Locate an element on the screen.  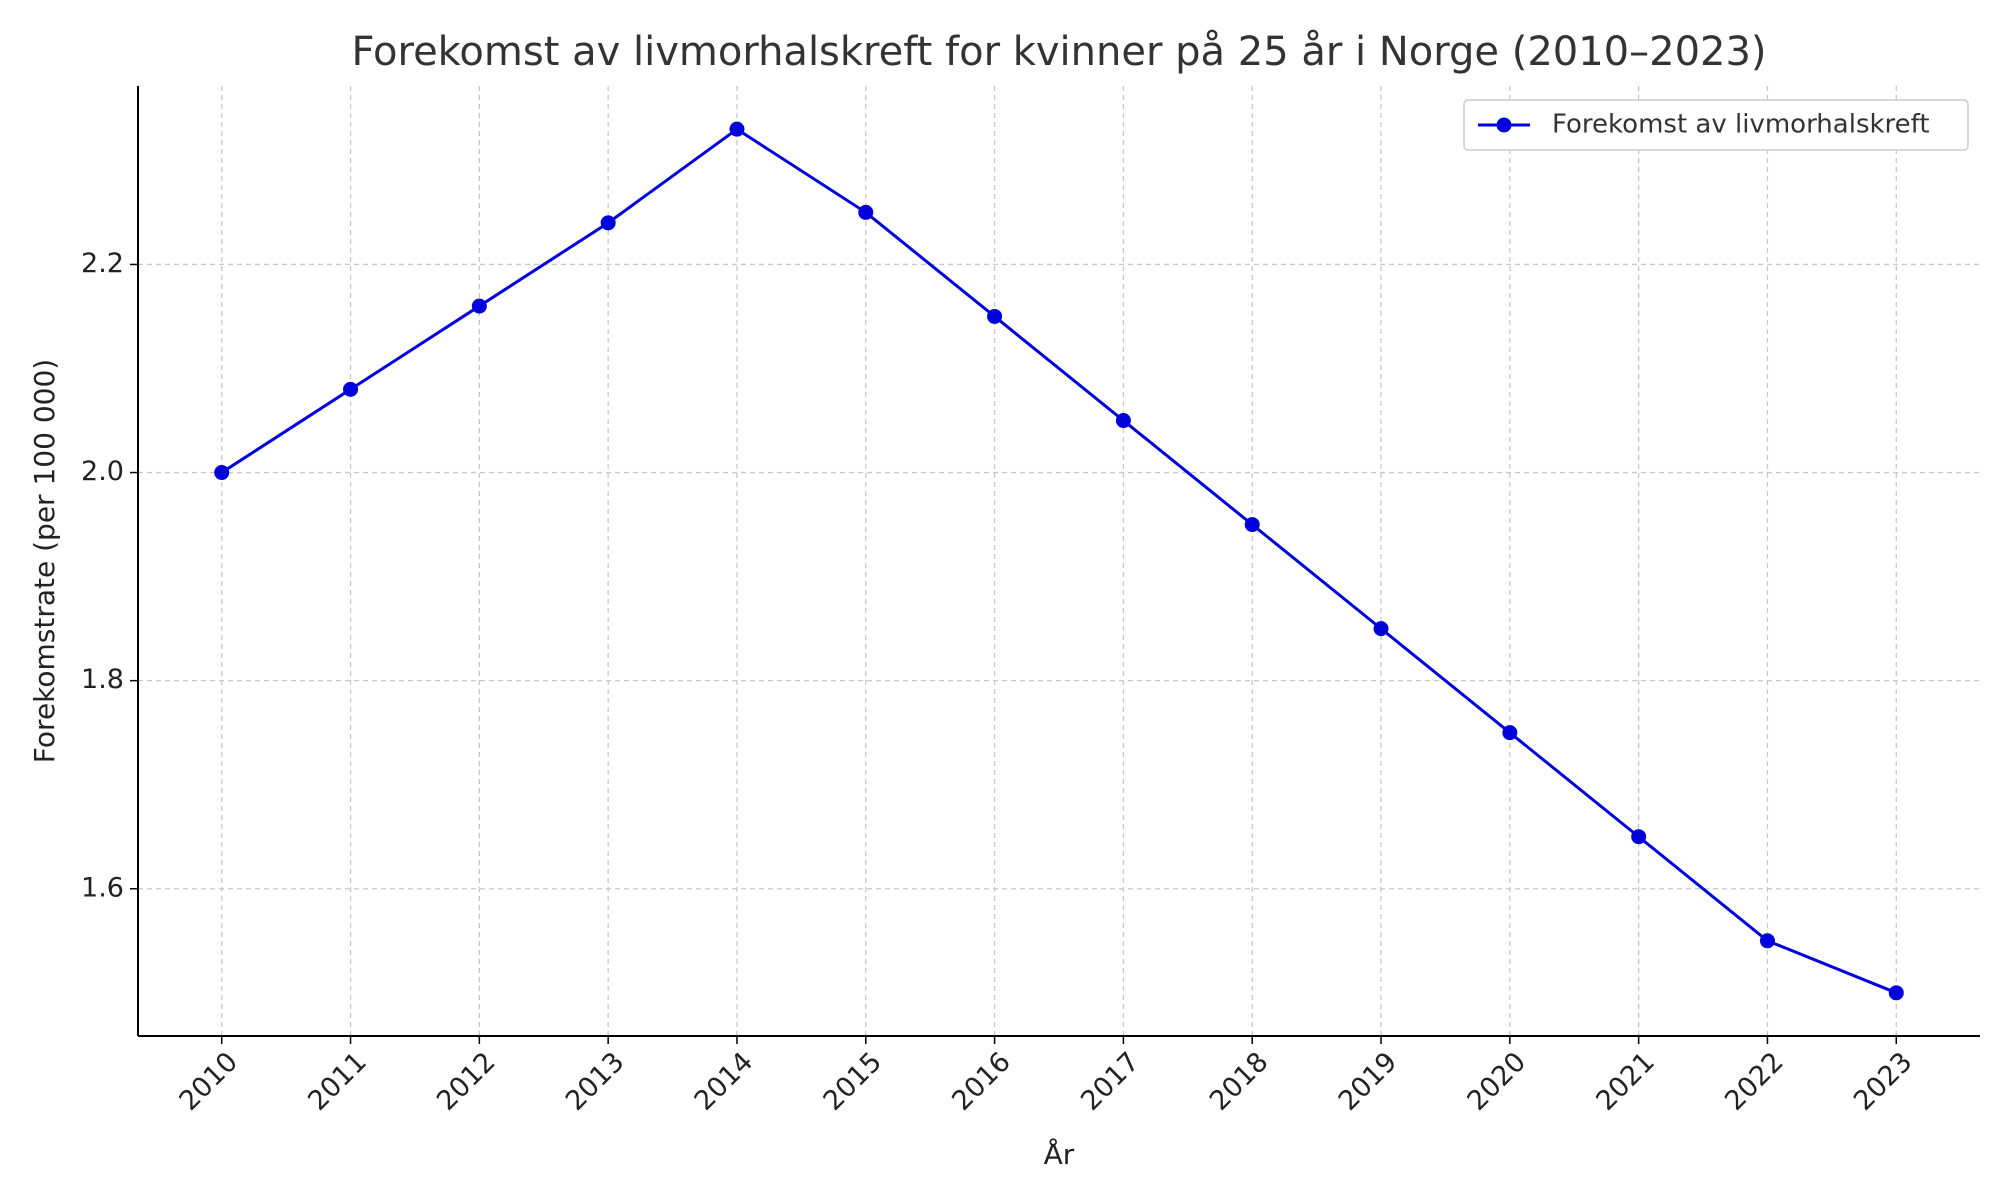
legend-marker is located at coordinates (1504, 125).